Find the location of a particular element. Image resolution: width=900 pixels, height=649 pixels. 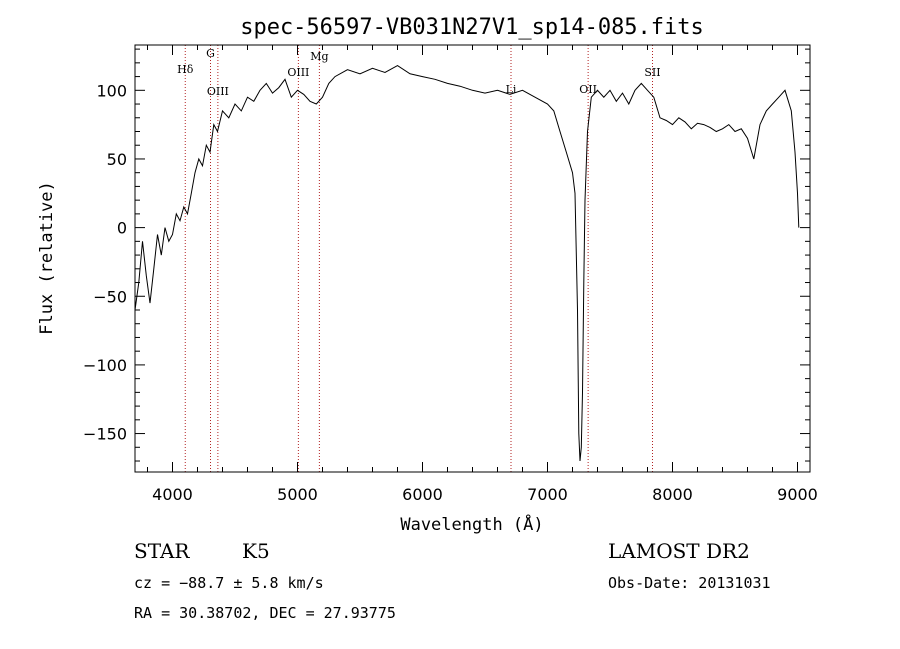

x-axis-label: Wavelength (Å) is located at coordinates (471, 524).